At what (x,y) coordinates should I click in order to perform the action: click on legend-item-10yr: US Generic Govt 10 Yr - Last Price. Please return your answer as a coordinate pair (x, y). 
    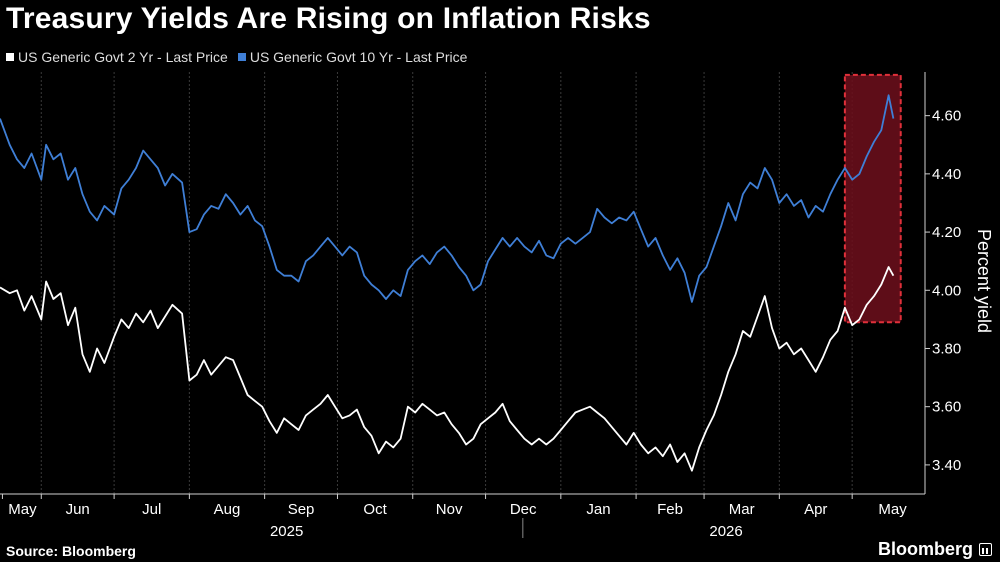
    Looking at the image, I should click on (352, 57).